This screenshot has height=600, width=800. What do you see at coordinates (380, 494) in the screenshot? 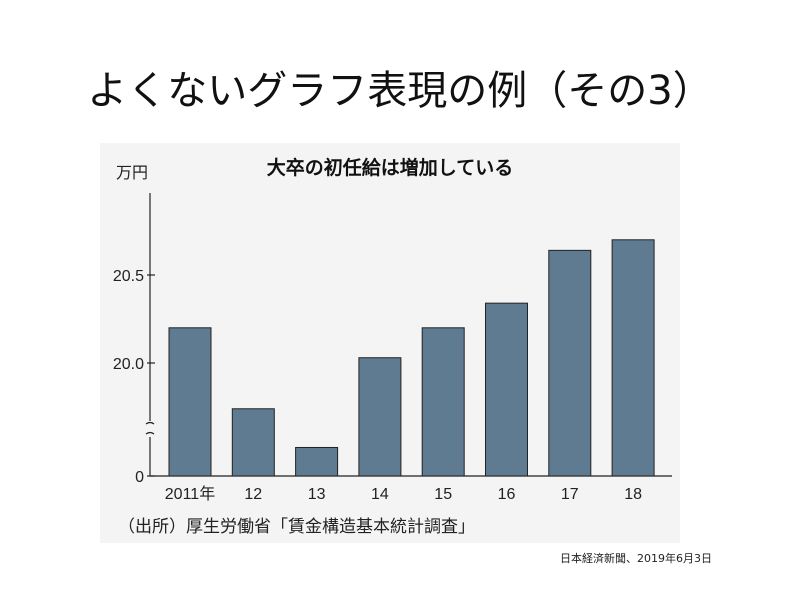
I see `x-tick-label: 14` at bounding box center [380, 494].